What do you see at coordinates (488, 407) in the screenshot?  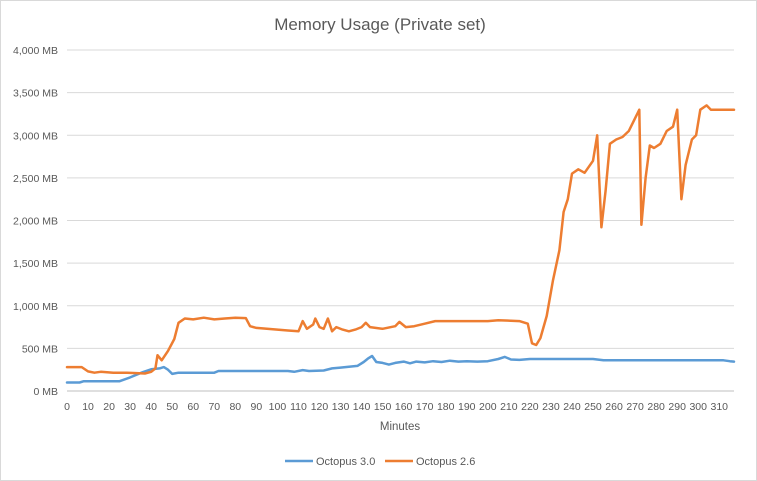 I see `x-tick-label: 200` at bounding box center [488, 407].